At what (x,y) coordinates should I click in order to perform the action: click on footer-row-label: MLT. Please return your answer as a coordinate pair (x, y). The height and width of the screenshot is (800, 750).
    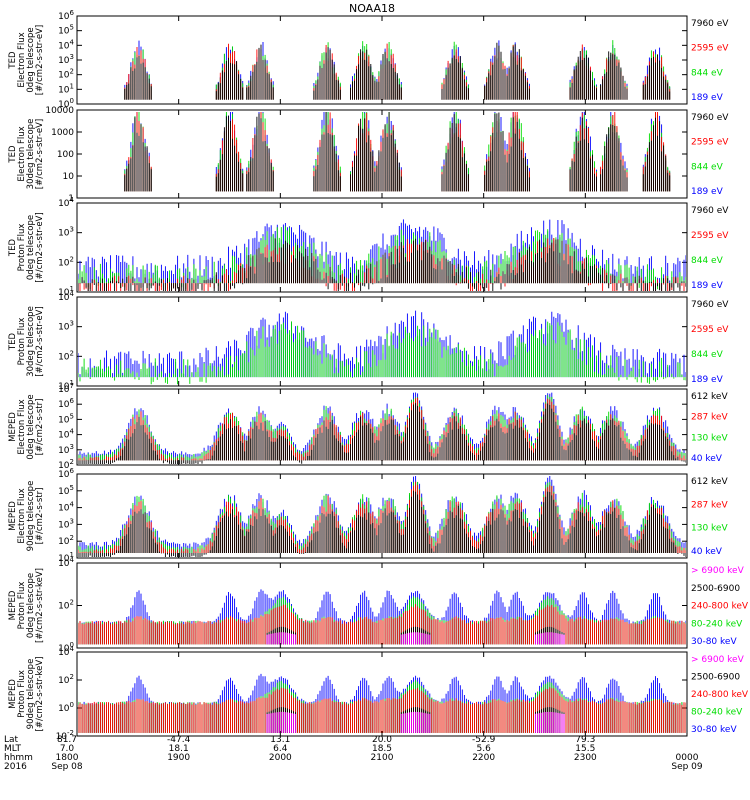
    Looking at the image, I should click on (13, 749).